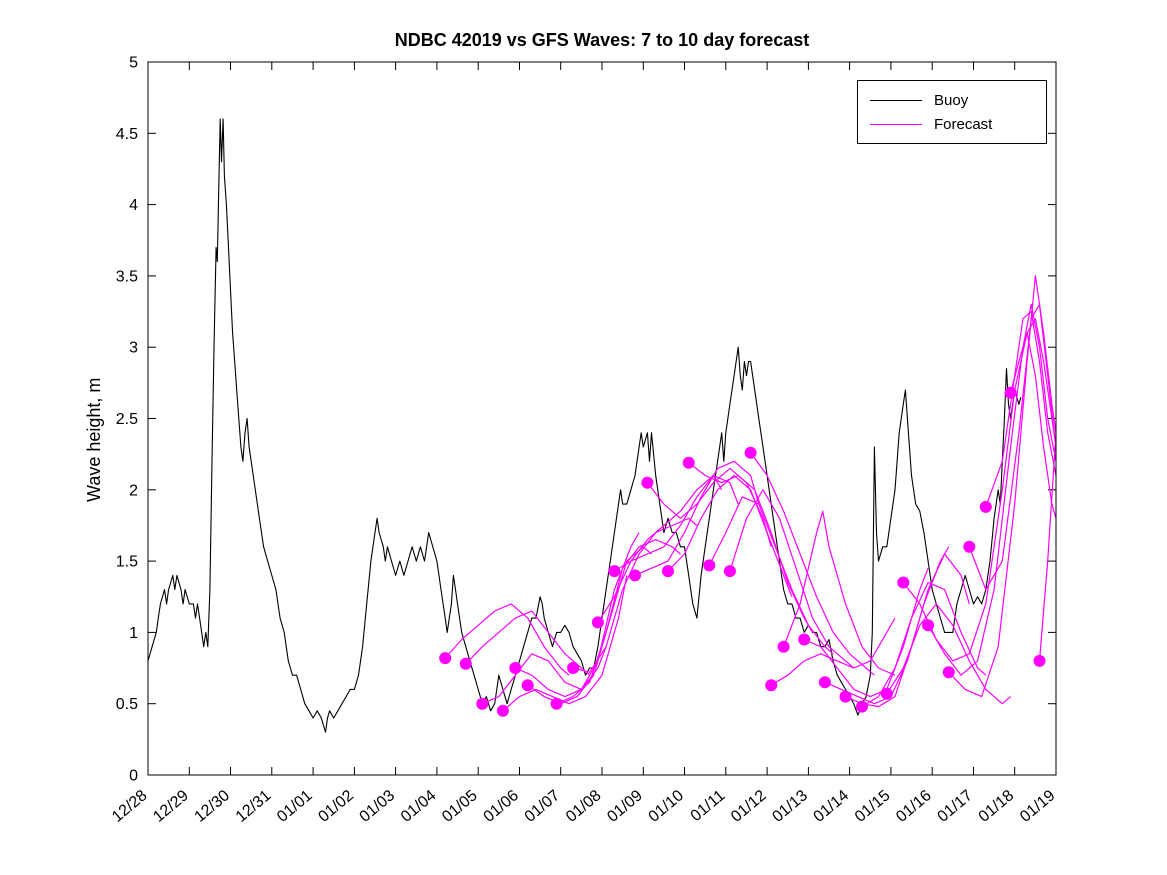  Describe the element at coordinates (133, 633) in the screenshot. I see `y-tick-label: 1` at that location.